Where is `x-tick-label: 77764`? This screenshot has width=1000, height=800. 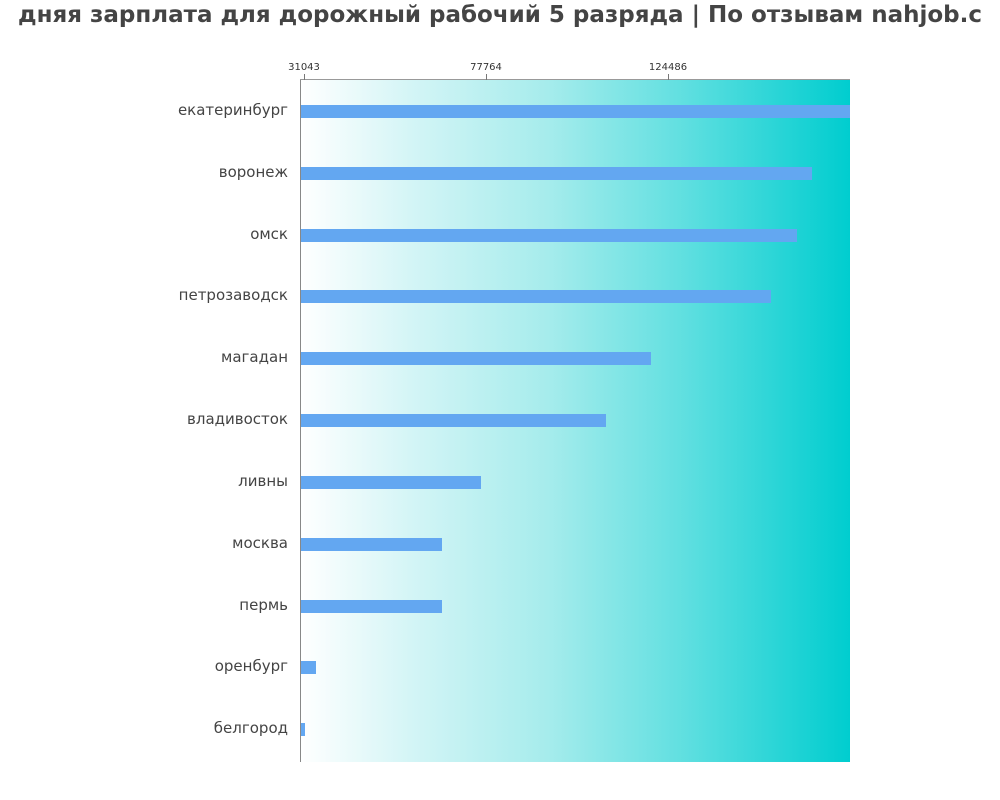 x-tick-label: 77764 is located at coordinates (486, 67).